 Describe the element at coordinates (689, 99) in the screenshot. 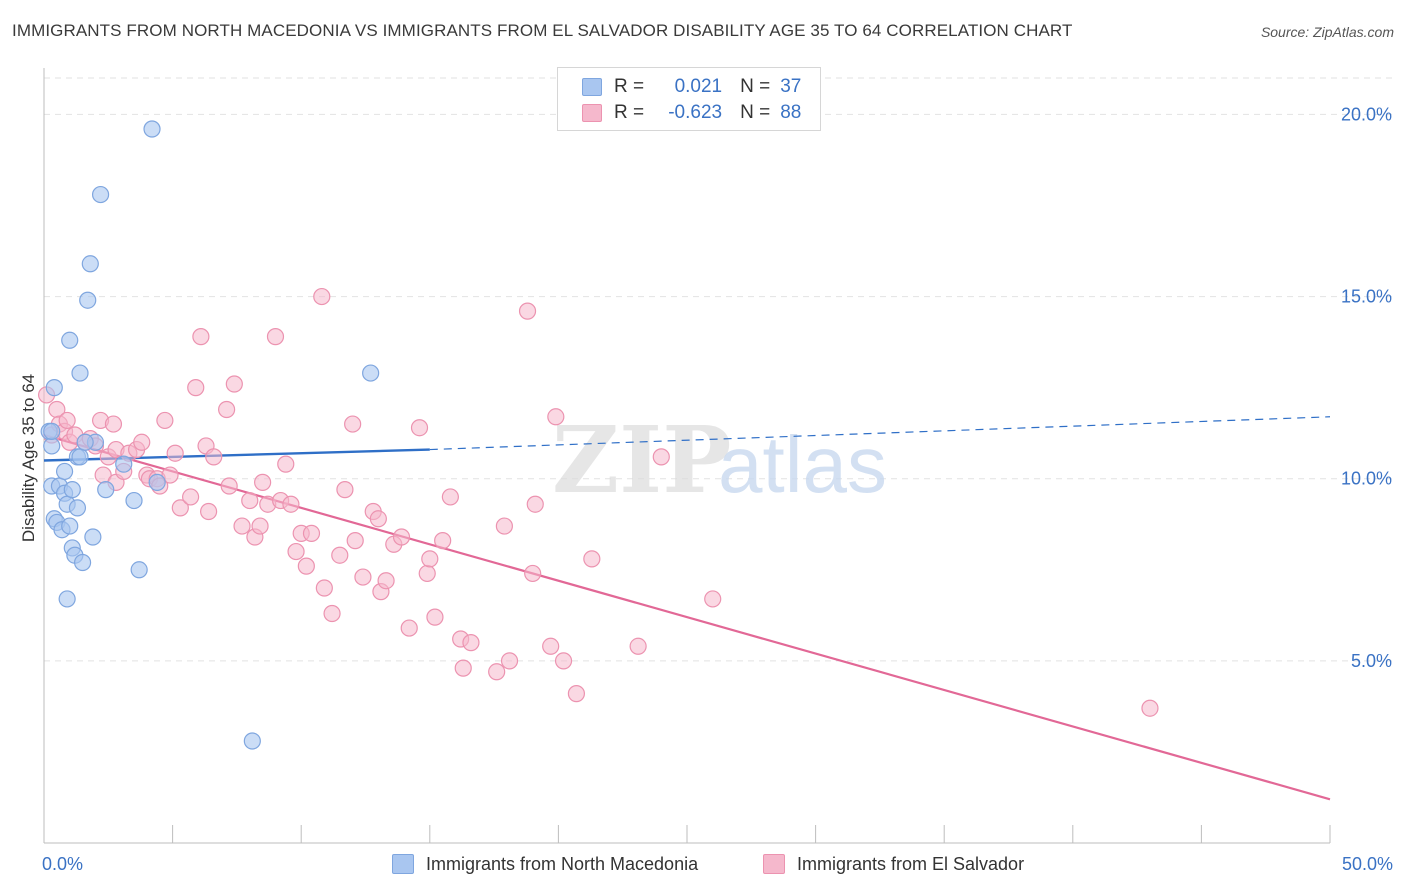

I see `correlation-legend: R = 0.021 N = 37 R = -0.623 N = 88` at that location.